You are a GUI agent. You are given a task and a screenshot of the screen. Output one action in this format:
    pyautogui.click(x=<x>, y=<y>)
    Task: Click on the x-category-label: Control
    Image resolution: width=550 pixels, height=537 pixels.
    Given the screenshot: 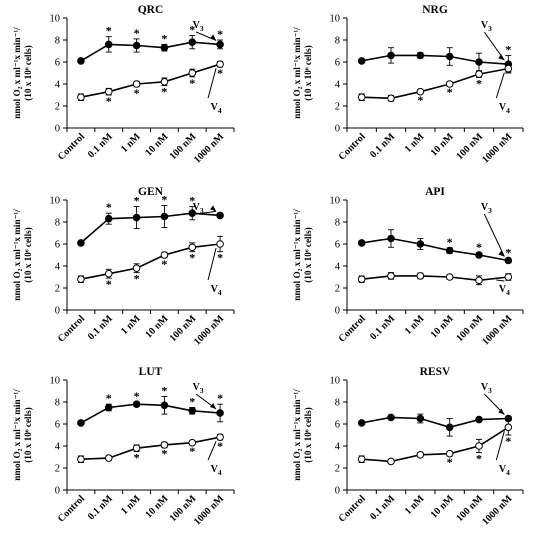 What is the action you would take?
    pyautogui.click(x=352, y=146)
    